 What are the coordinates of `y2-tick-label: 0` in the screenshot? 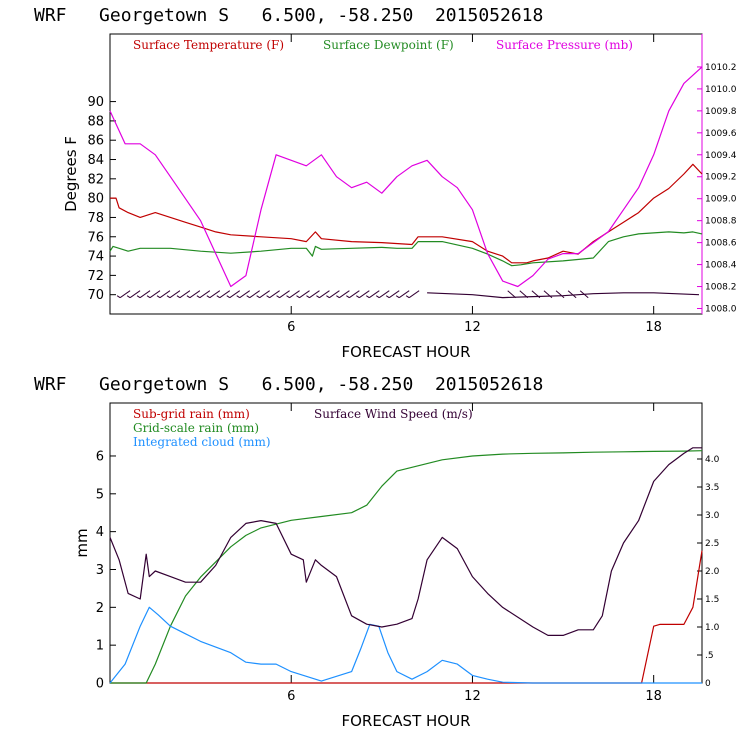 It's located at (708, 684).